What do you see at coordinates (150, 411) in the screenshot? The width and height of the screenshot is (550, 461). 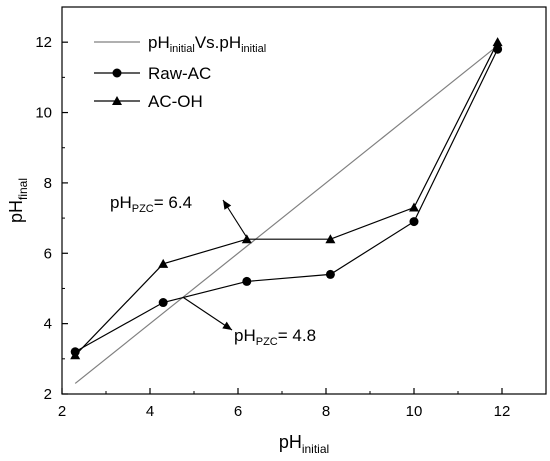 I see `x-tick-label: 4` at bounding box center [150, 411].